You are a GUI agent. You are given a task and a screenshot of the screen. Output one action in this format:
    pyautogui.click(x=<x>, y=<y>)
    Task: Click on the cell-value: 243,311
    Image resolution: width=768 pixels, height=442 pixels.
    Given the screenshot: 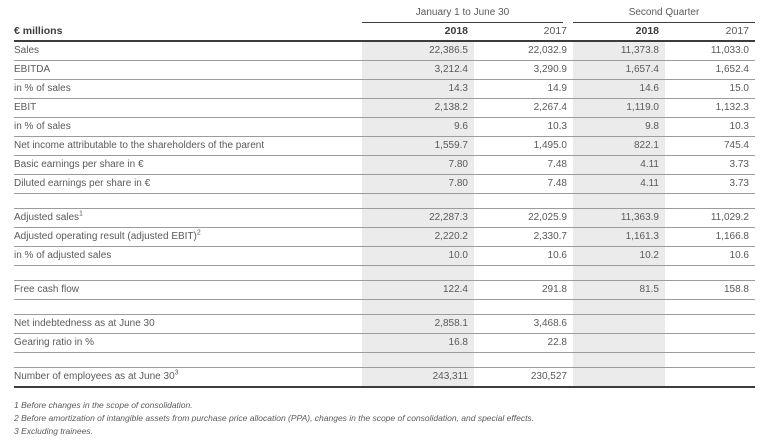 What is the action you would take?
    pyautogui.click(x=418, y=377)
    